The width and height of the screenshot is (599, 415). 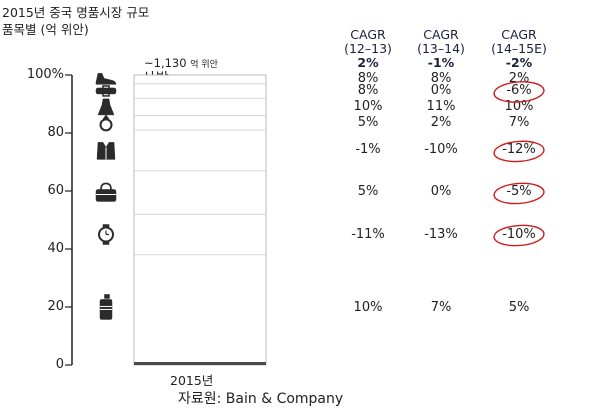 I want to click on cagr-header-period-0: (12–13), so click(x=368, y=48).